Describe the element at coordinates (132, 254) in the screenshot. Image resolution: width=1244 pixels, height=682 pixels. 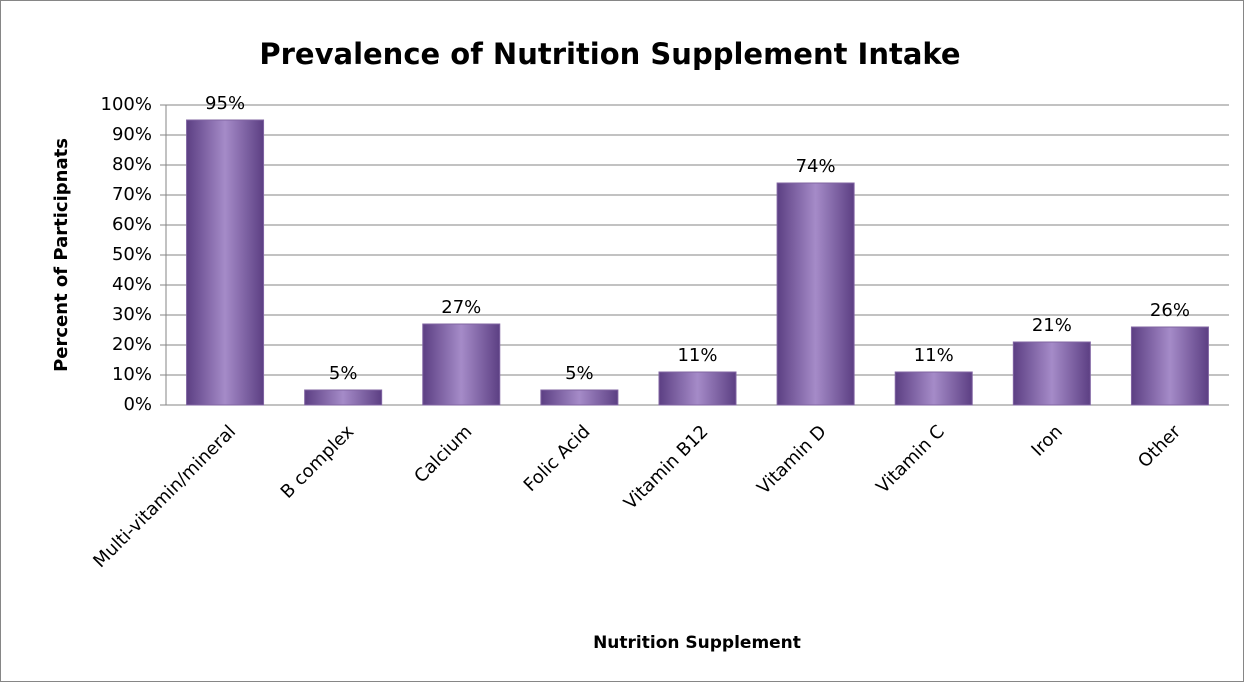
I see `y-tick-label: 50%` at that location.